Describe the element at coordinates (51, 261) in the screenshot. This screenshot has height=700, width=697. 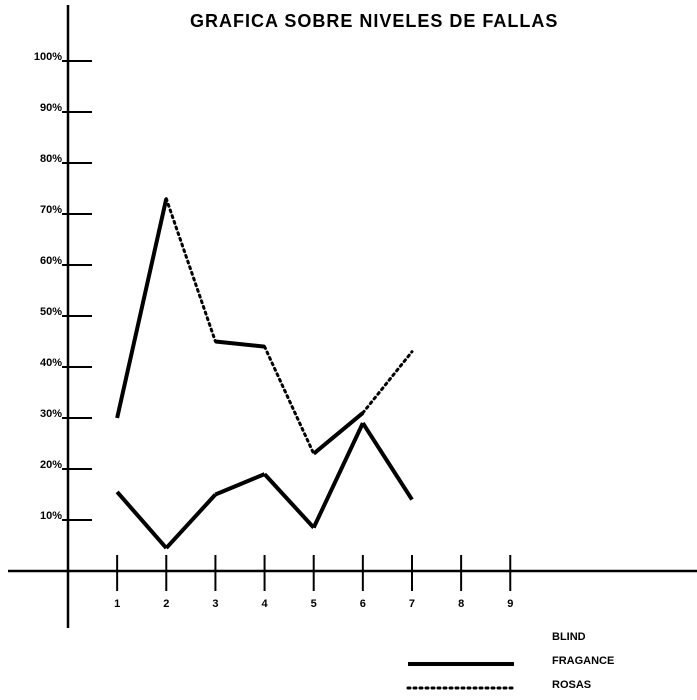
I see `y-tick-label: 60%` at that location.